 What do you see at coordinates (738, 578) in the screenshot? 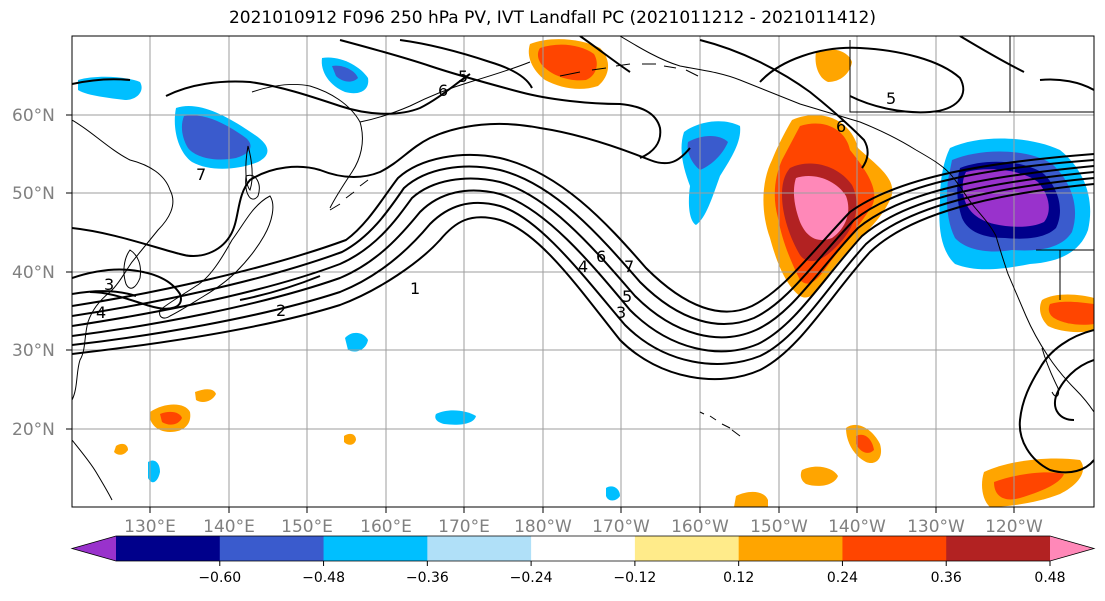
I see `colorbar-tick-label: 0.12` at bounding box center [738, 578].